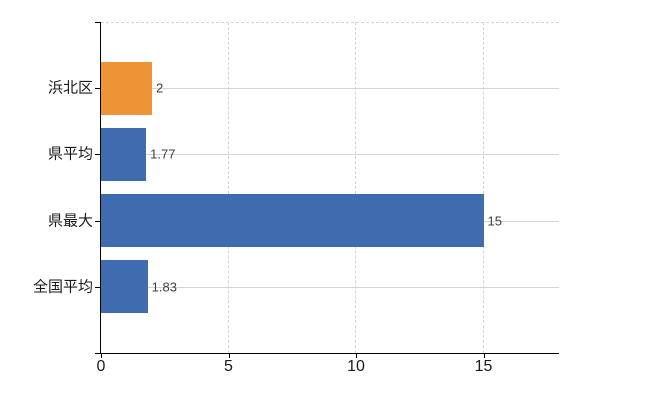 This screenshot has height=400, width=650. Describe the element at coordinates (164, 287) in the screenshot. I see `bar-value-label: 1.83` at that location.